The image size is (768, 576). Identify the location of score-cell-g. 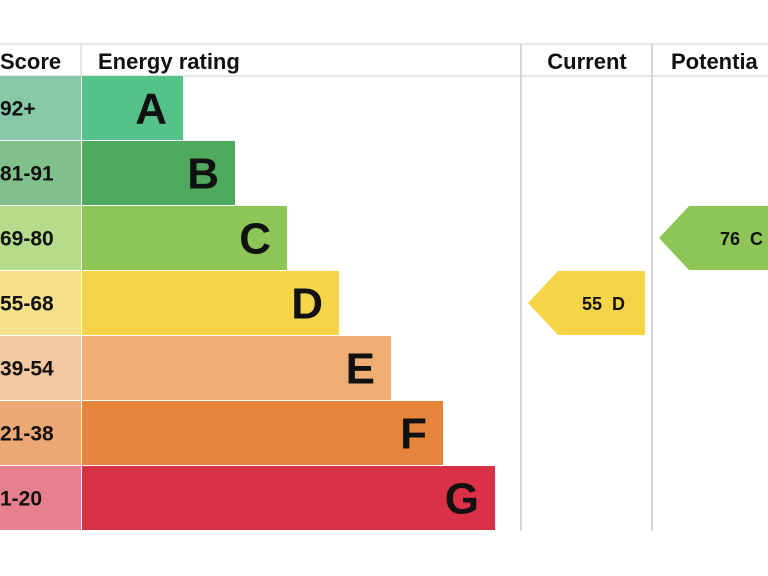
(40, 498).